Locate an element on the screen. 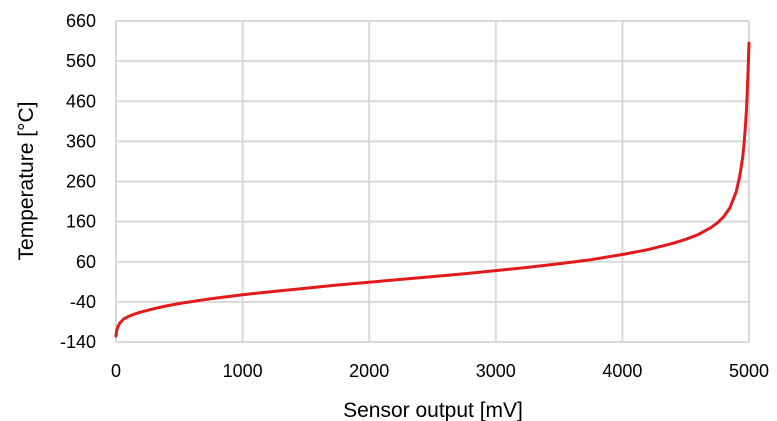 This screenshot has height=421, width=777. y-tick-label: 460 is located at coordinates (81, 101).